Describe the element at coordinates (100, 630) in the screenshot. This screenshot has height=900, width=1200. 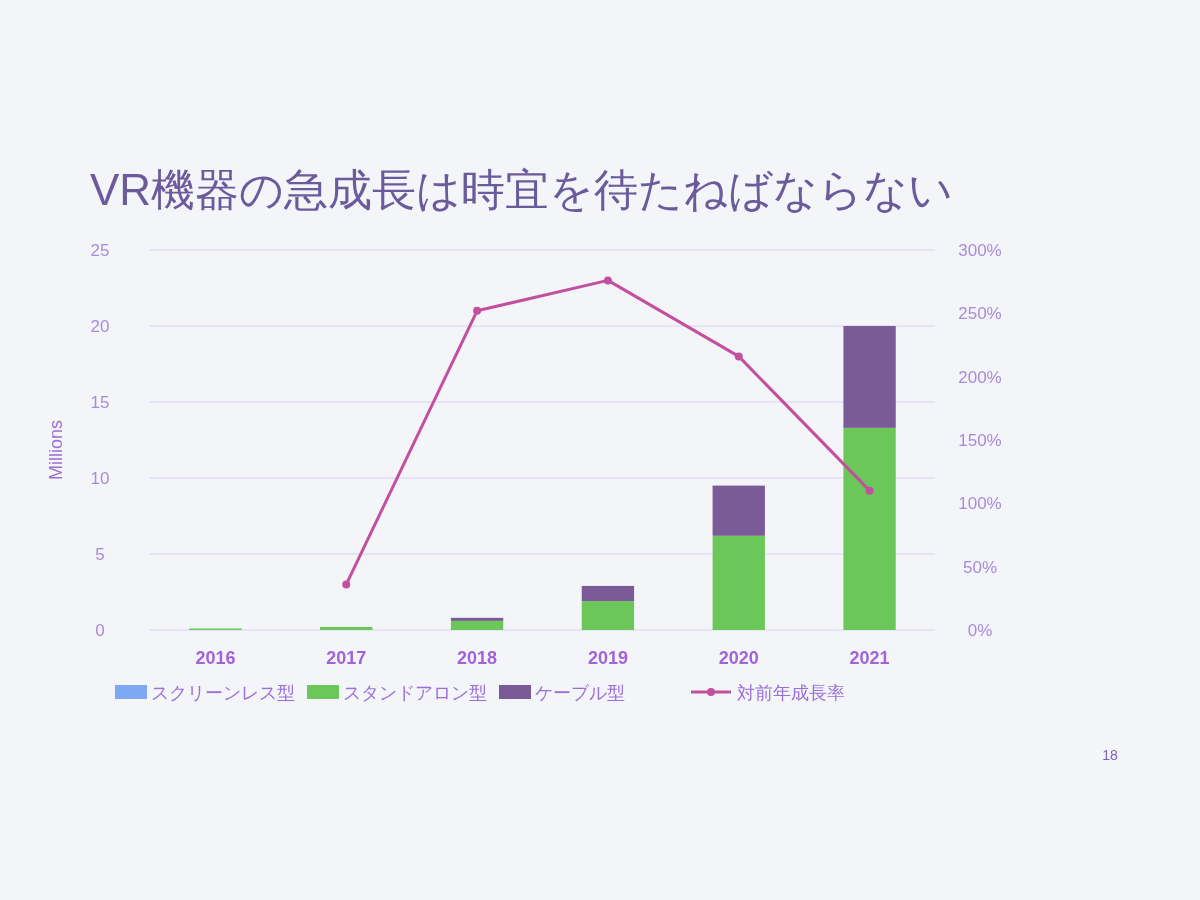
I see `y-tick-label: 0` at that location.